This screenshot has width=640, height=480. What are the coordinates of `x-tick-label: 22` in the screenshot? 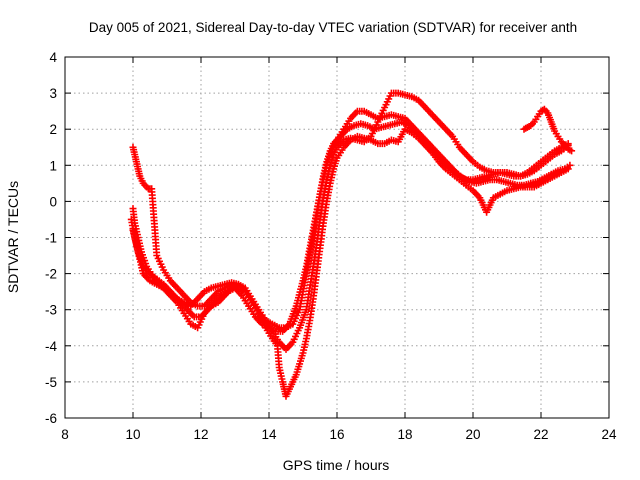 It's located at (540, 434).